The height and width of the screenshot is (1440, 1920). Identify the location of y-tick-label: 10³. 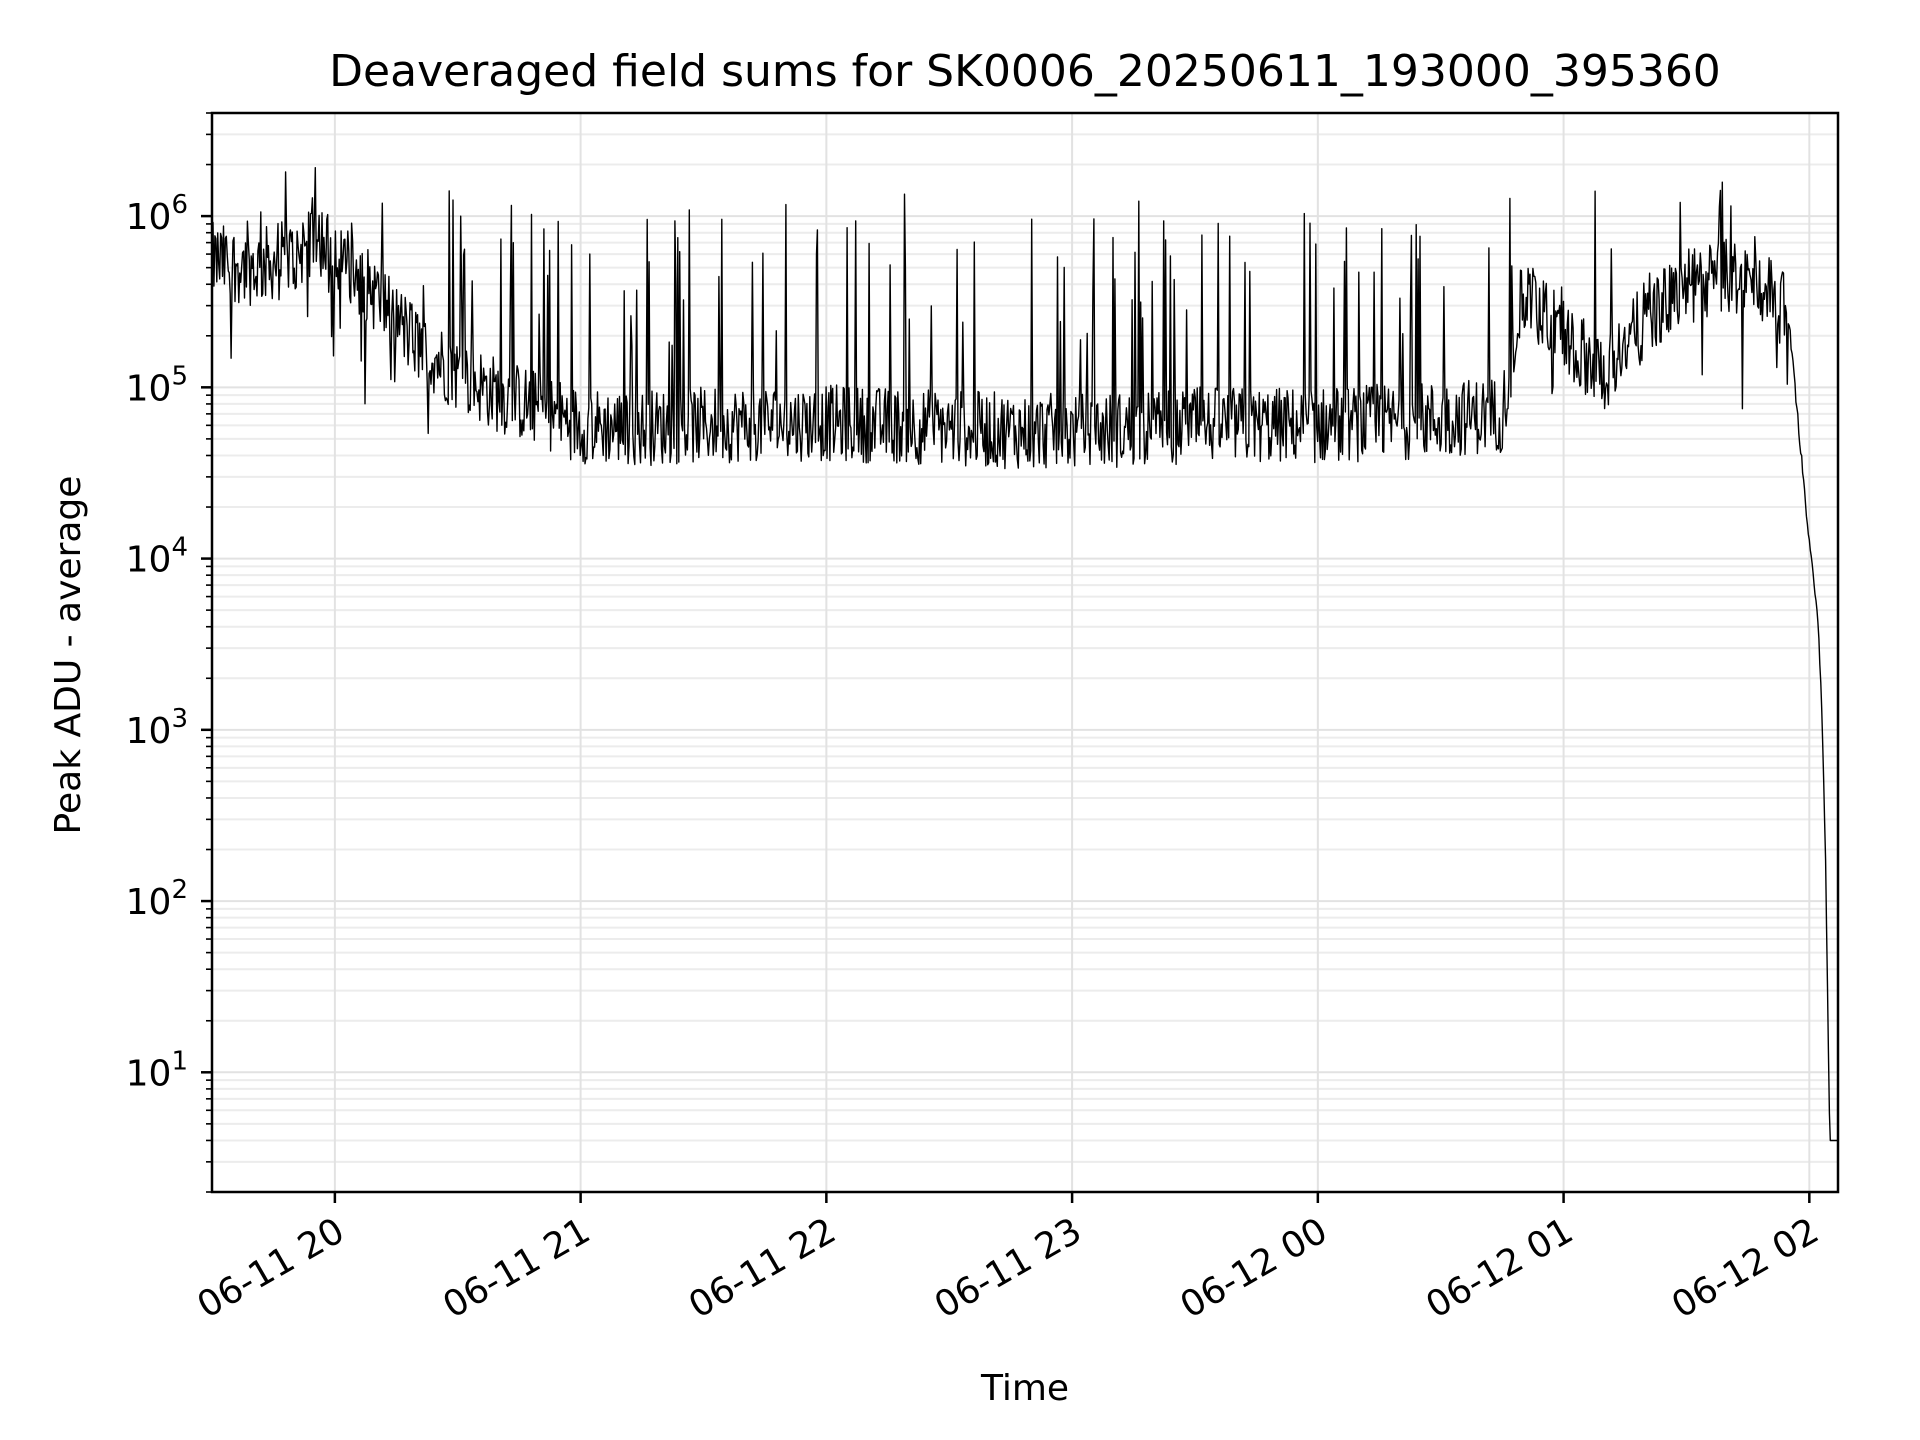
(157, 728).